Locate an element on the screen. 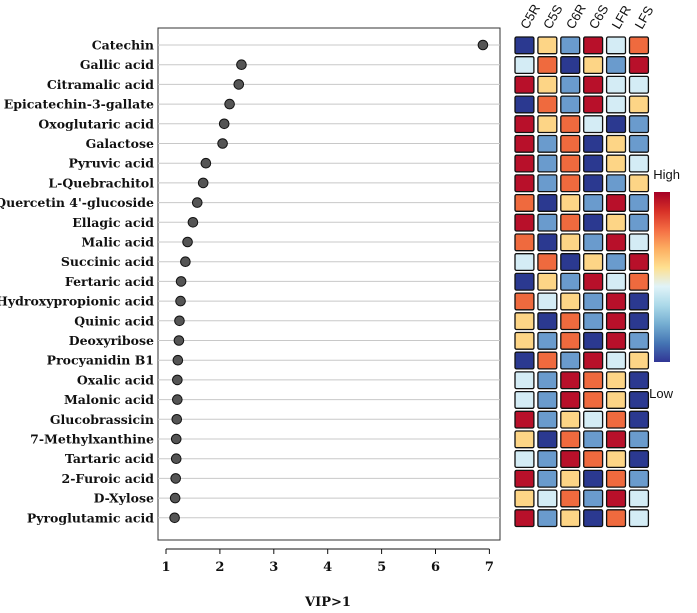 The width and height of the screenshot is (697, 613). heatmap-column-label: C5S is located at coordinates (553, 17).